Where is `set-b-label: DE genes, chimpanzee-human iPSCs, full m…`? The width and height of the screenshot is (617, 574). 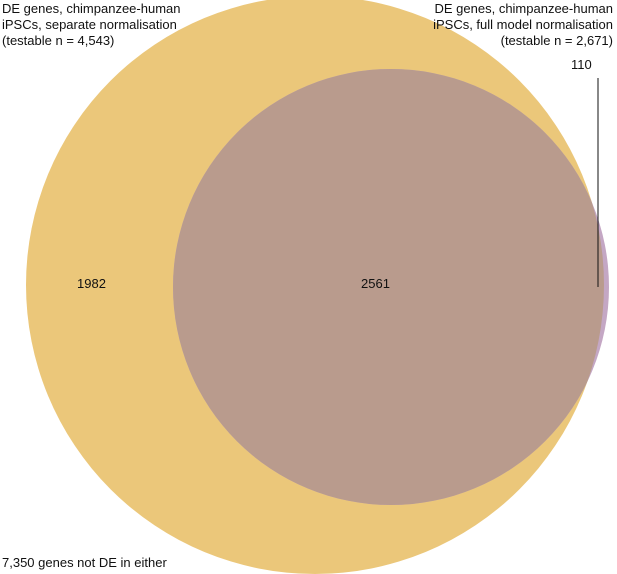
set-b-label: DE genes, chimpanzee-human iPSCs, full m… is located at coordinates (523, 25).